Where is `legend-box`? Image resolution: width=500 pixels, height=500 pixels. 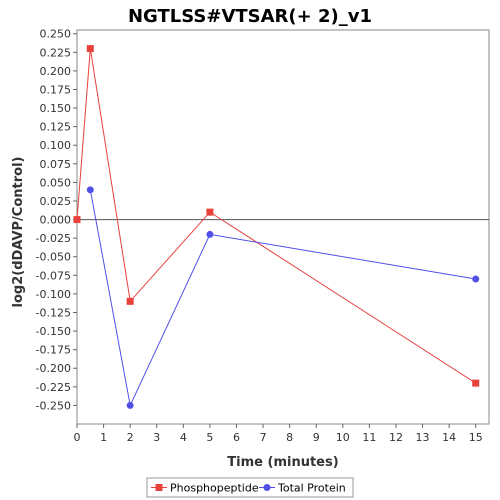 legend-box is located at coordinates (250, 487).